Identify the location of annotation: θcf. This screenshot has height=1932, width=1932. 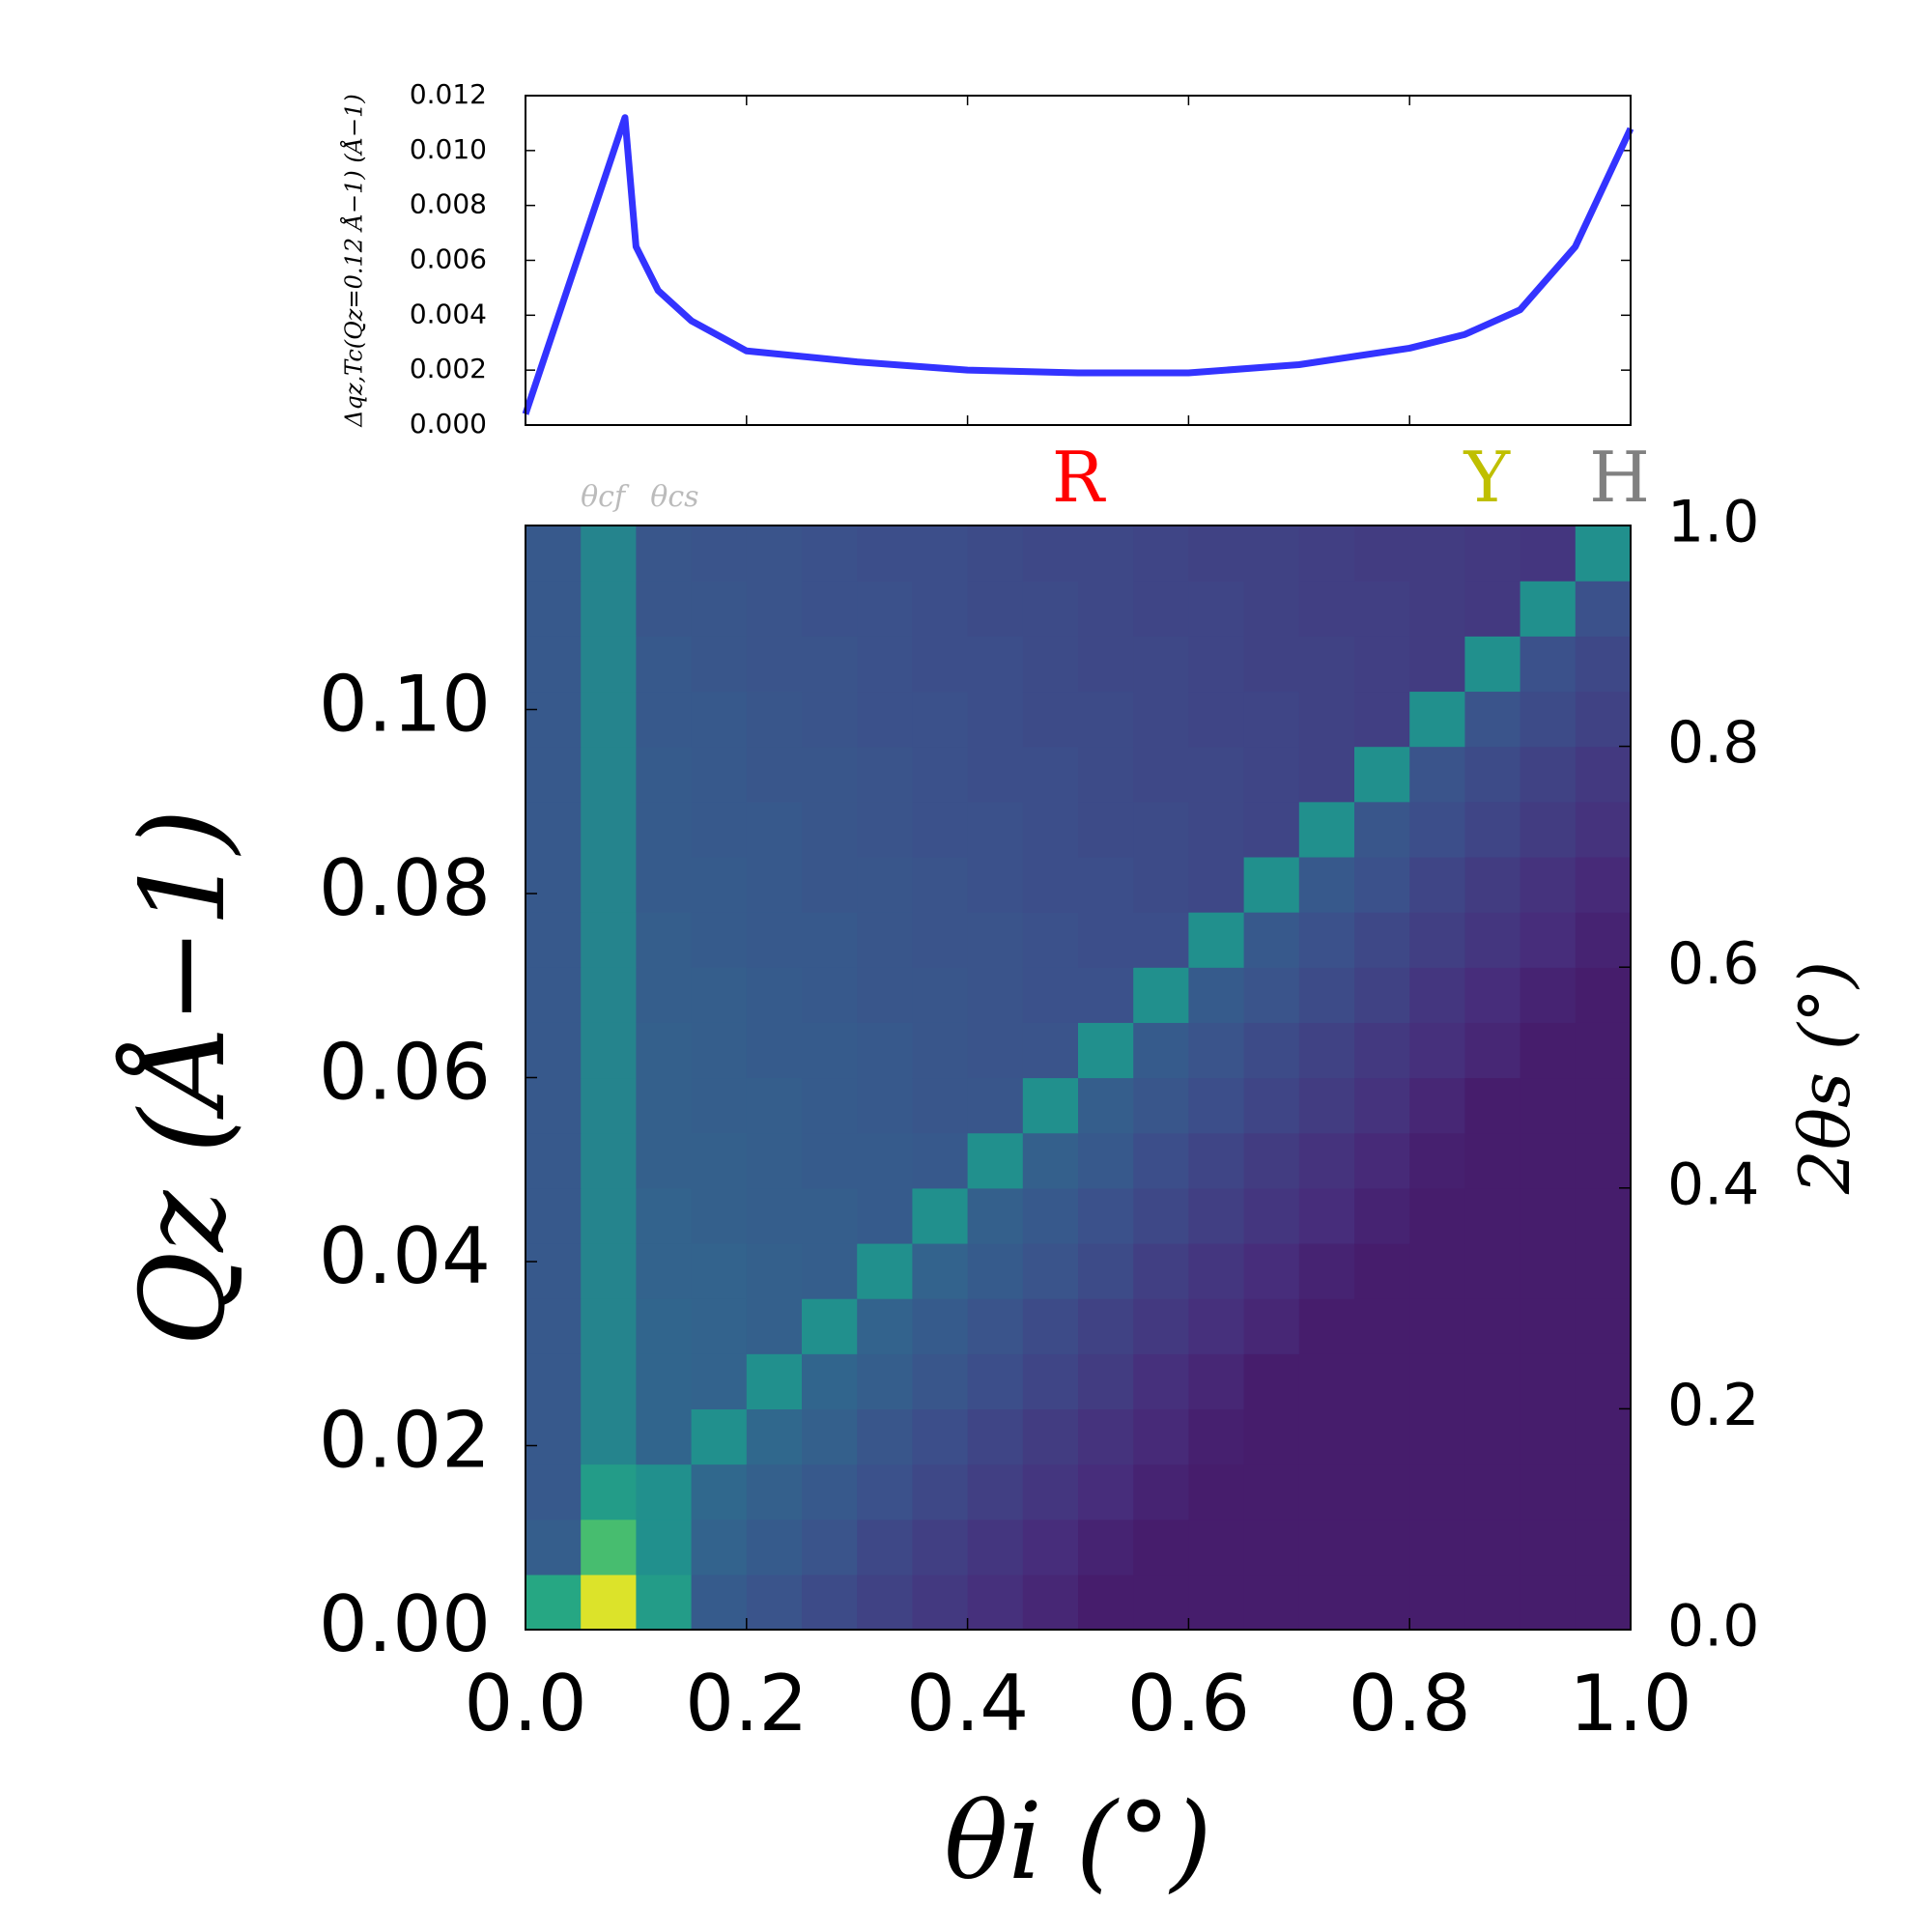
(605, 497).